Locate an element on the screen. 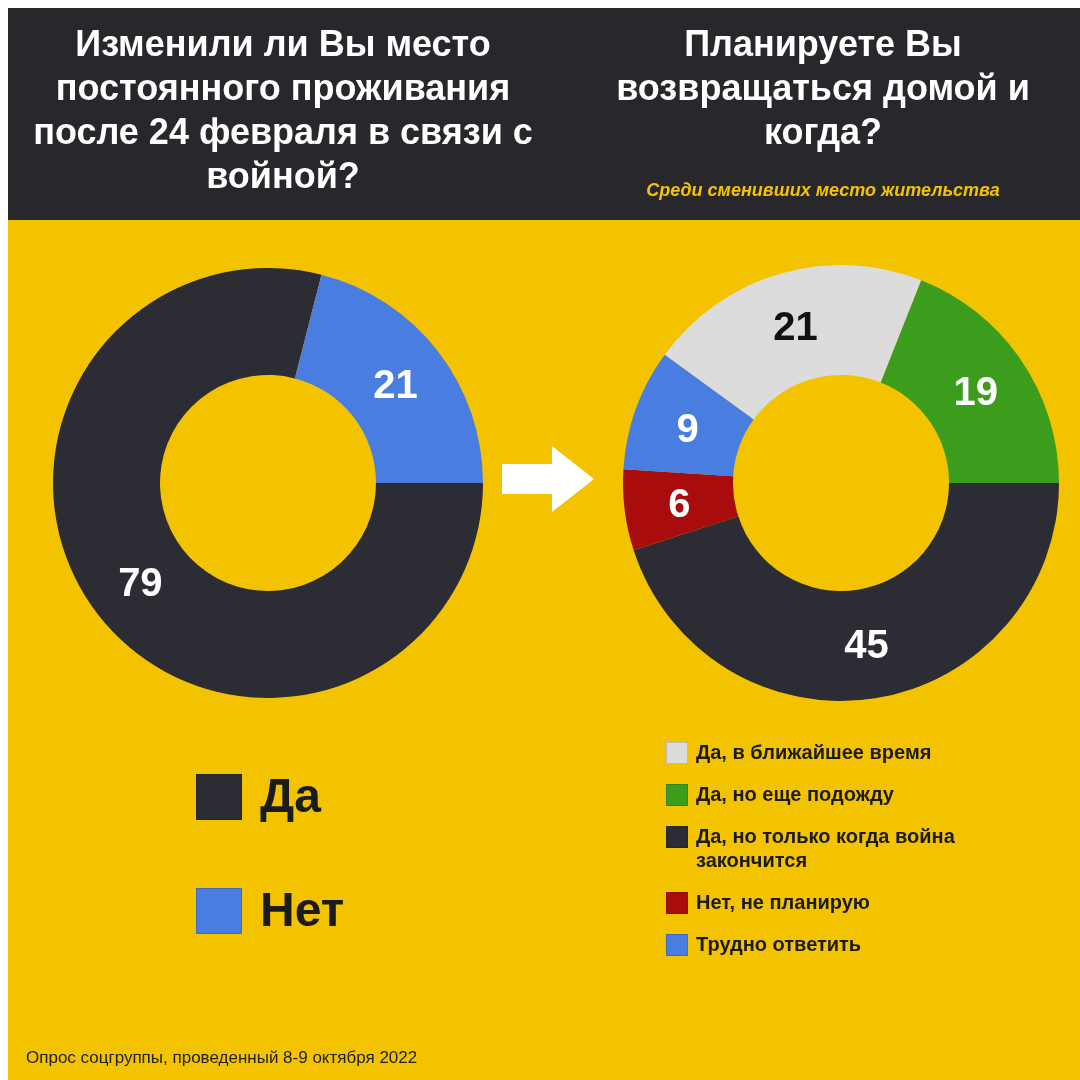  legend-label: Да, в ближайшее время is located at coordinates (814, 752).